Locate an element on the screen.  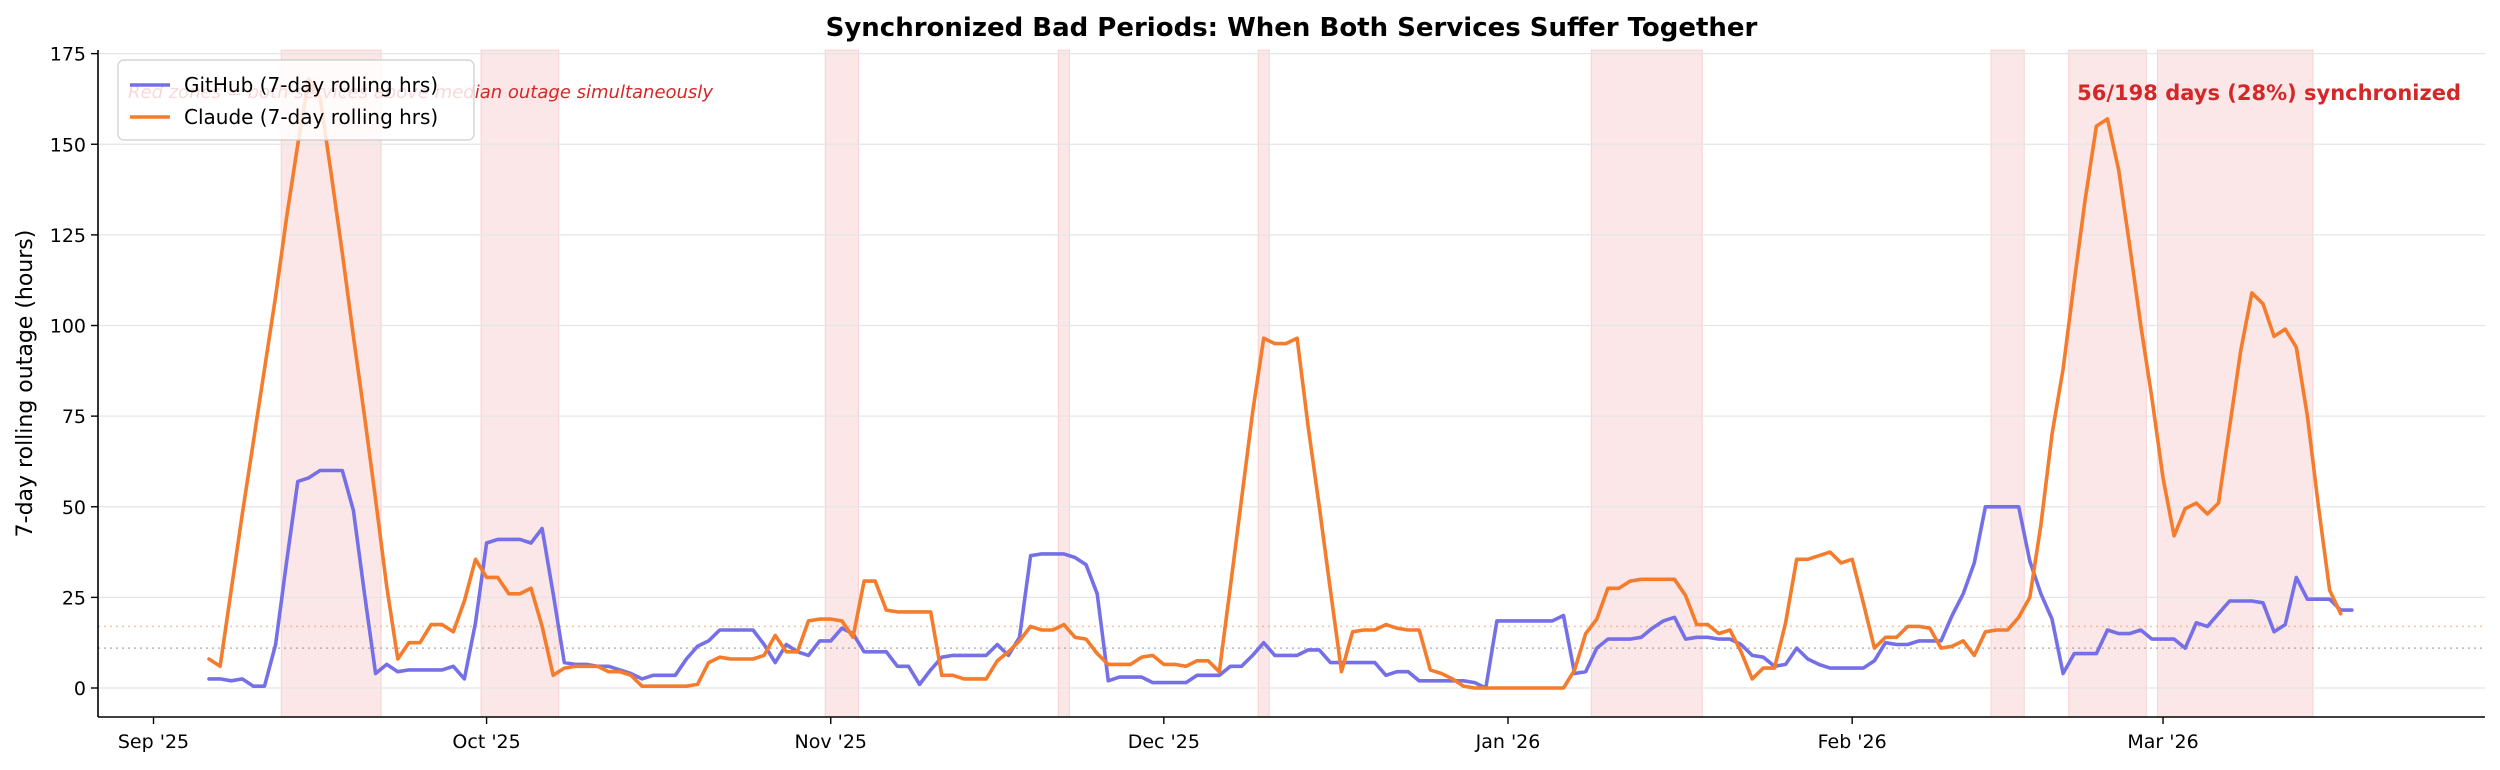
y-tick-label: 0 is located at coordinates (80, 689).